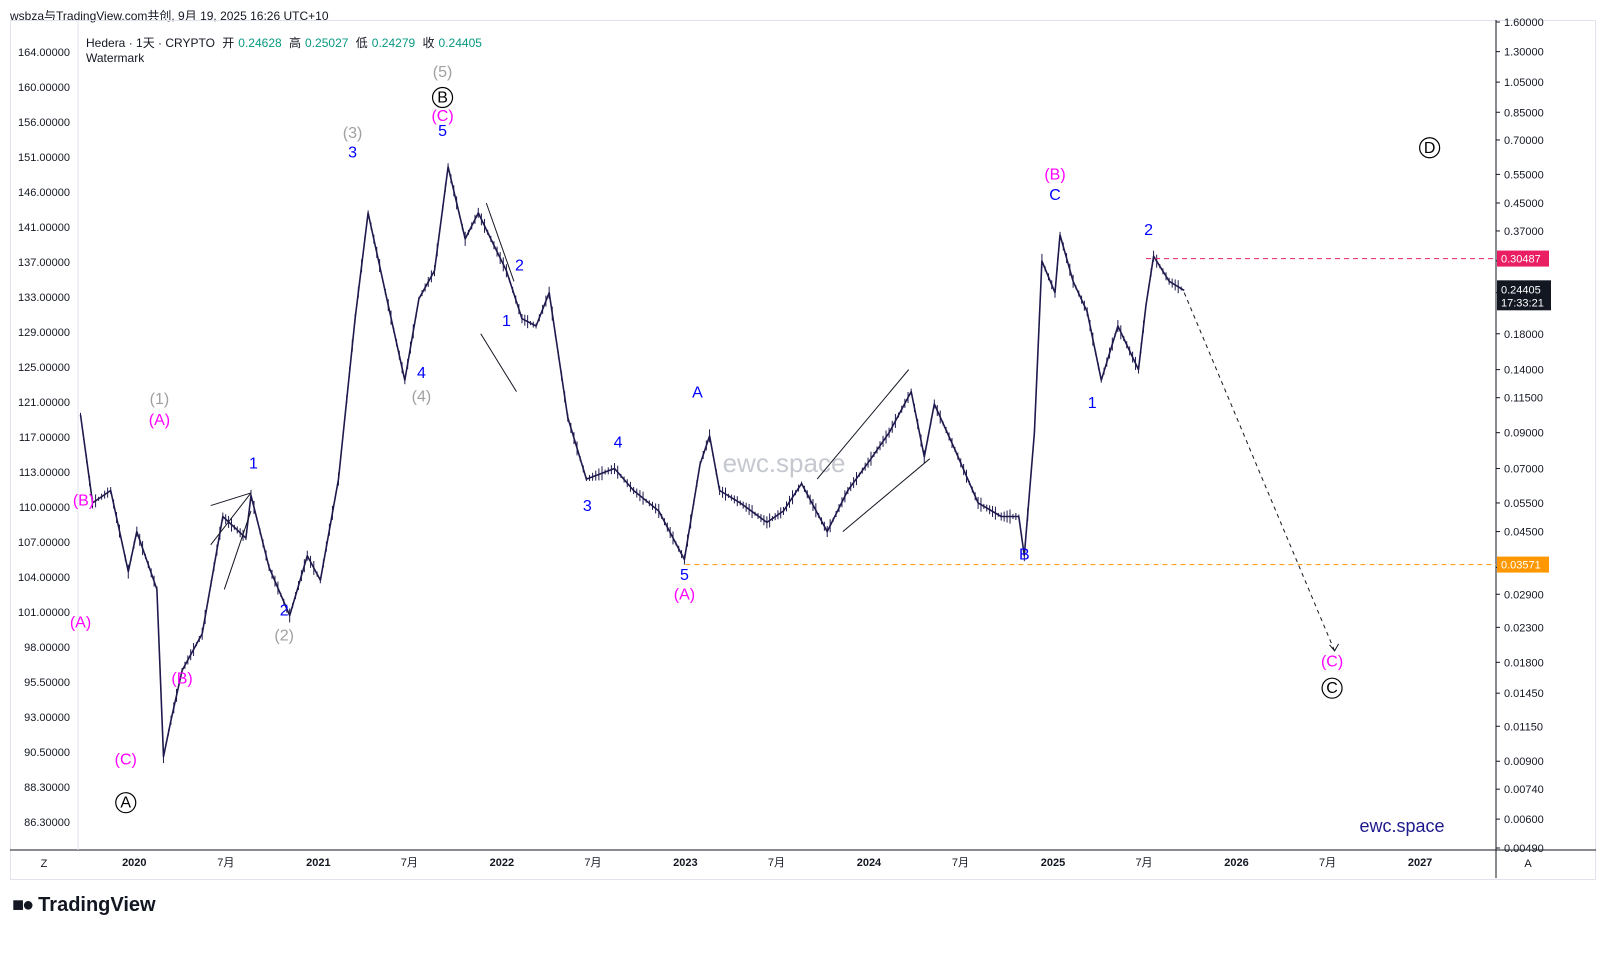  Describe the element at coordinates (1524, 663) in the screenshot. I see `price-axis-label: 0.01800` at that location.